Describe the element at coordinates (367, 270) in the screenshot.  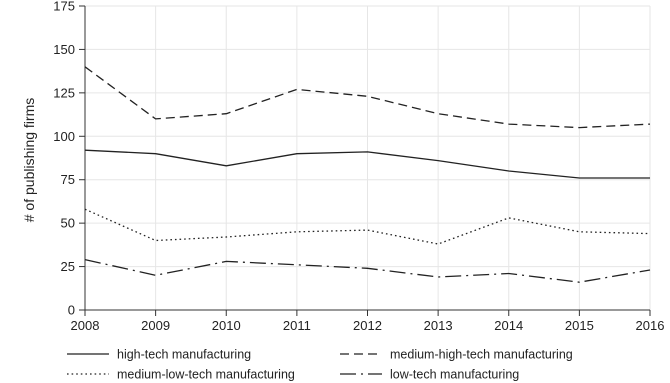
I see `series-line-low-tech-manufacturing` at that location.